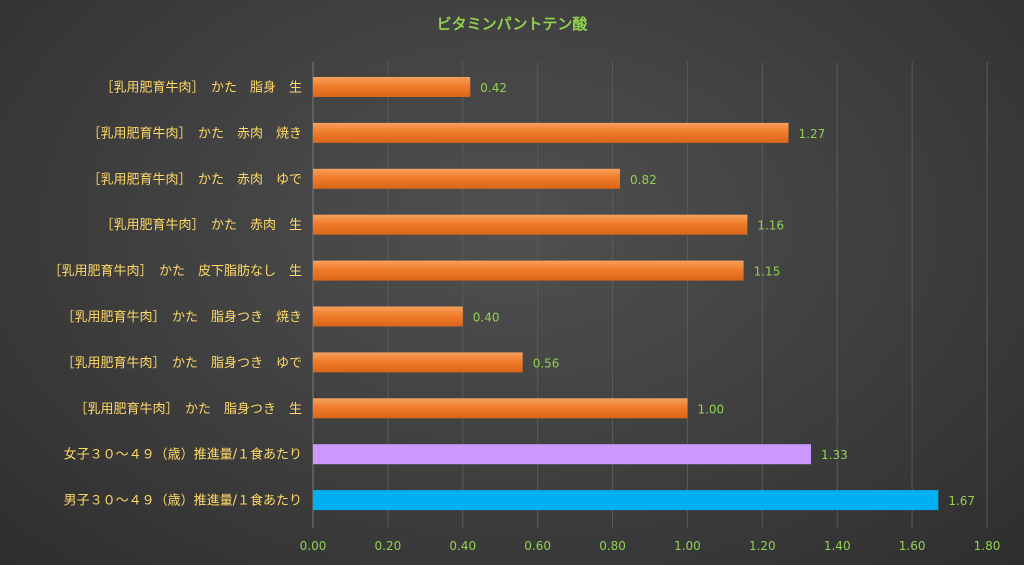 Image resolution: width=1024 pixels, height=565 pixels. Describe the element at coordinates (486, 318) in the screenshot. I see `data-label: 0.40` at that location.